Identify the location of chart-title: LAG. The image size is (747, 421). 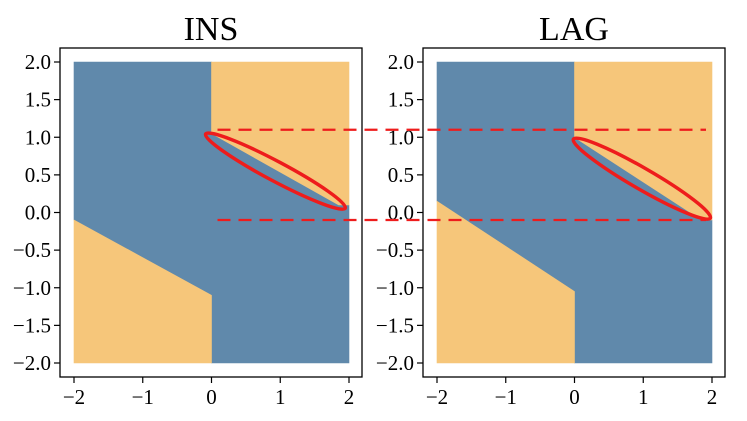
(574, 29).